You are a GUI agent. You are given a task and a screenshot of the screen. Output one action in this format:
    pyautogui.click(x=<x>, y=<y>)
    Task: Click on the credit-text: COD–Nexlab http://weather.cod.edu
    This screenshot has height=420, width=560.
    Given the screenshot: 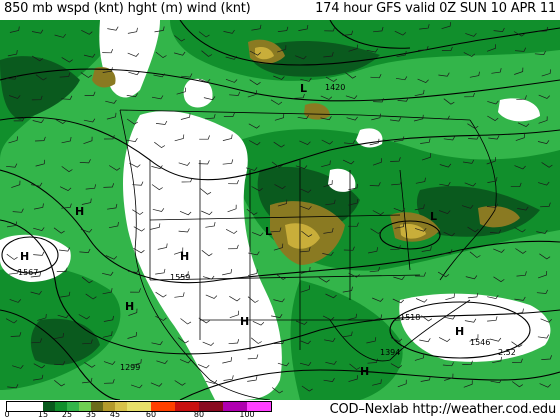 What is the action you would take?
    pyautogui.click(x=443, y=409)
    